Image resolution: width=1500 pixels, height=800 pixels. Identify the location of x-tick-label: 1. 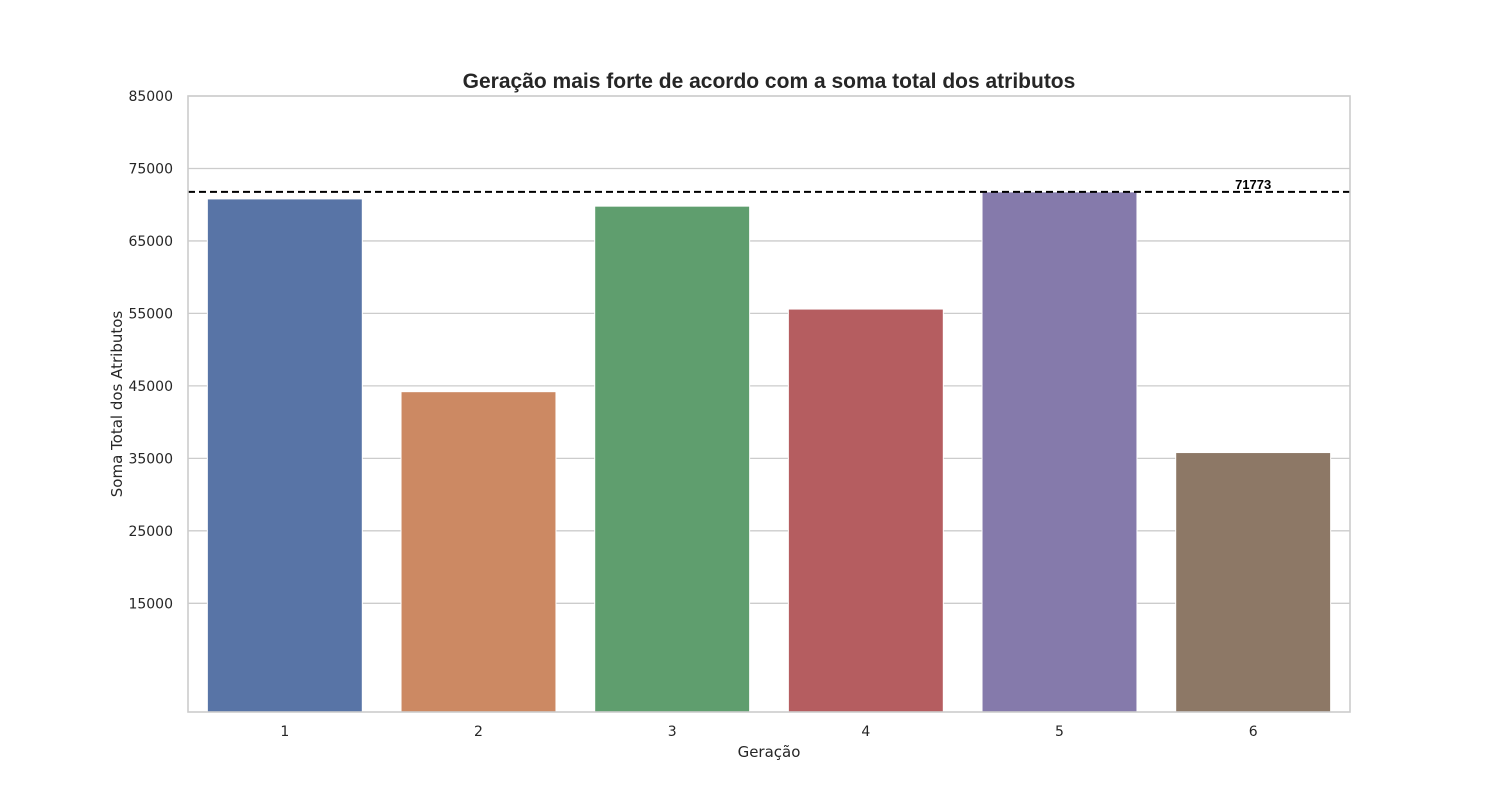
(284, 732).